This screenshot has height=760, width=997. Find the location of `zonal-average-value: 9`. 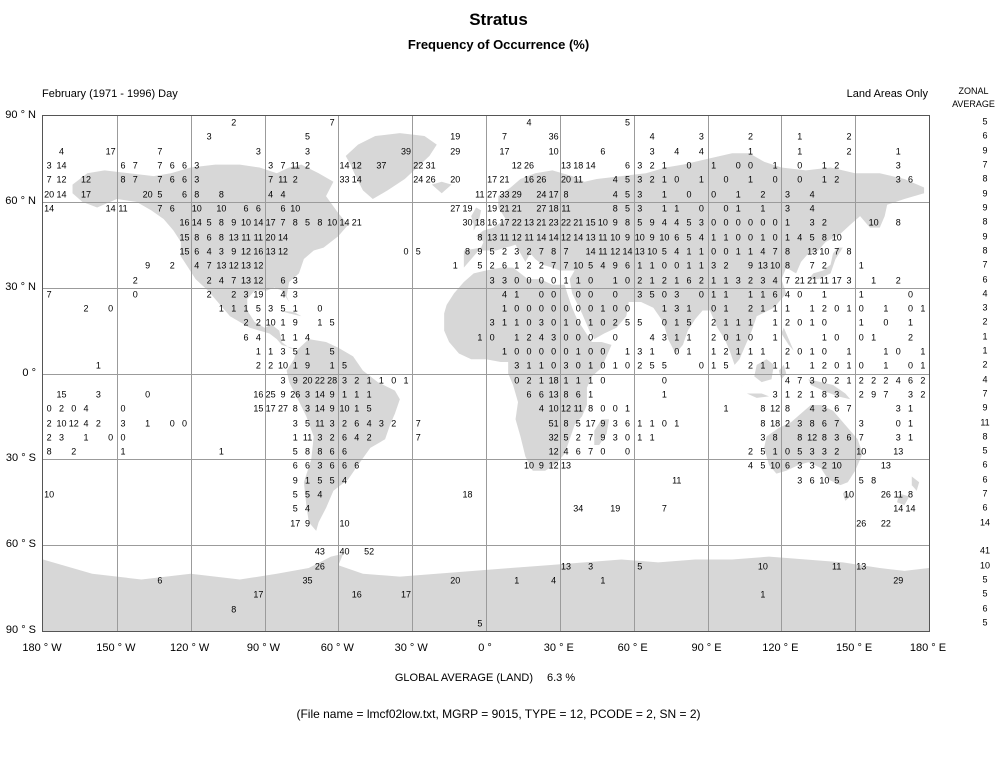

zonal-average-value: 9 is located at coordinates (985, 193).